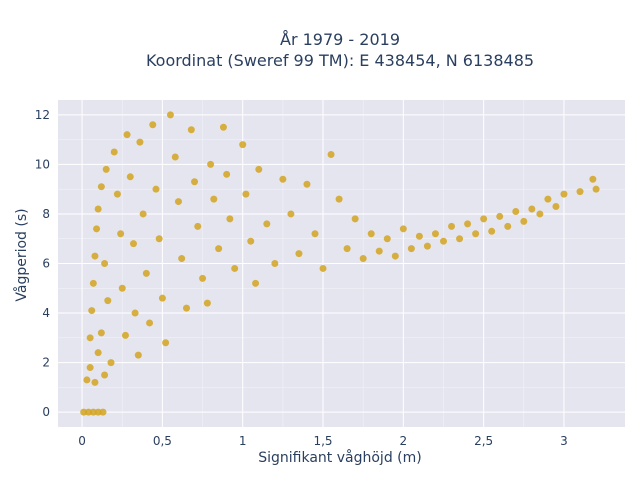 The height and width of the screenshot is (480, 640). Describe the element at coordinates (322, 441) in the screenshot. I see `x-tick-label: 1,5` at that location.